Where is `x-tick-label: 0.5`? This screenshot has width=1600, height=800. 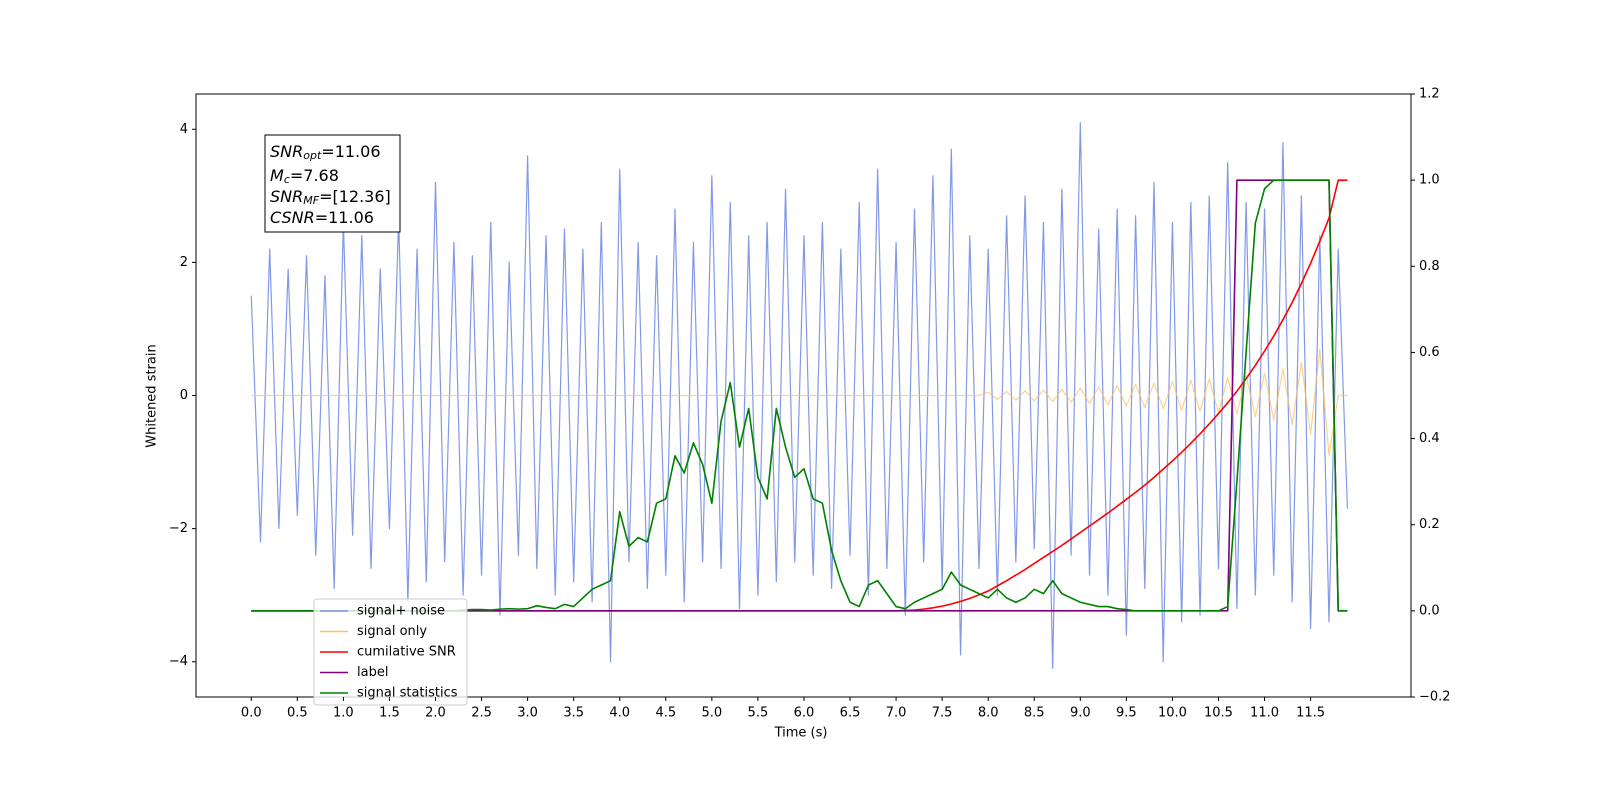
x-tick-label: 0.5 is located at coordinates (297, 713).